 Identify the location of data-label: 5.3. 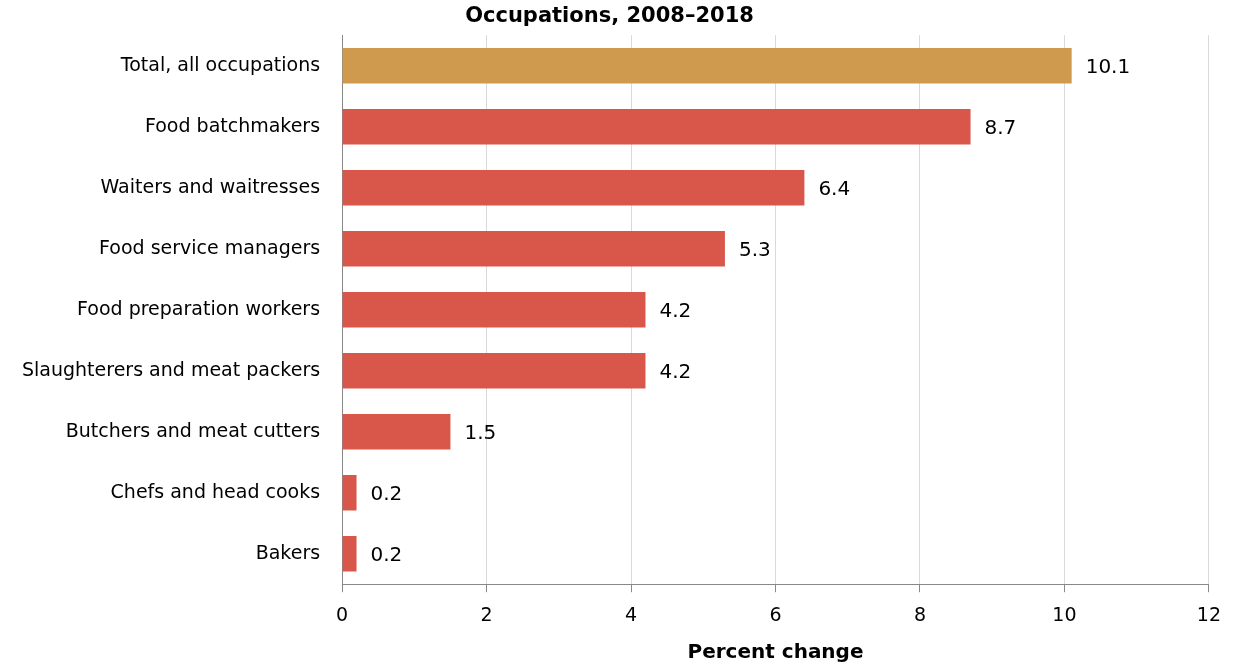
(754, 248).